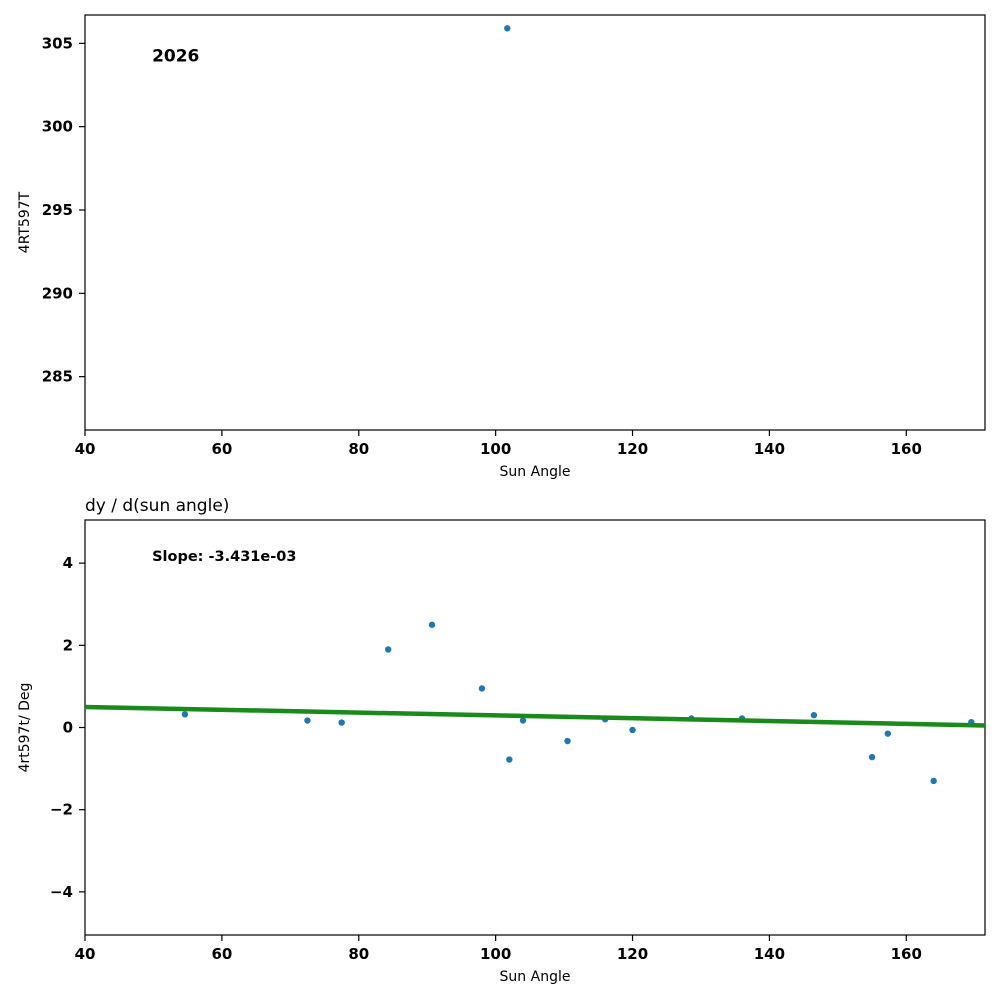 The width and height of the screenshot is (1000, 1004). Describe the element at coordinates (68, 645) in the screenshot. I see `y-tick-label: 2` at that location.